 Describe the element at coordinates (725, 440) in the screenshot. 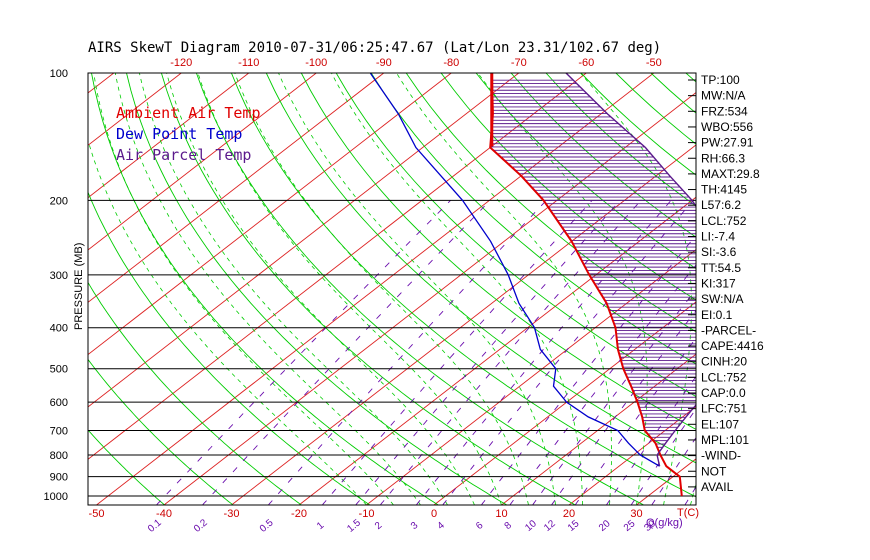

I see `index-label: MPL:101` at that location.